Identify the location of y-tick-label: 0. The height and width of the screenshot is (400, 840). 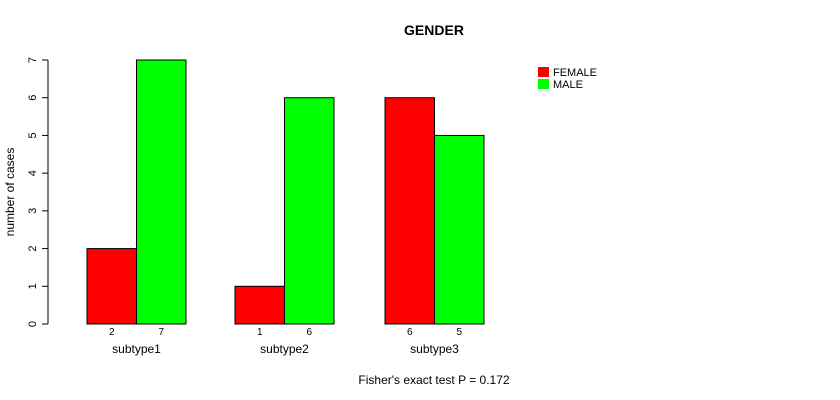
(33, 324).